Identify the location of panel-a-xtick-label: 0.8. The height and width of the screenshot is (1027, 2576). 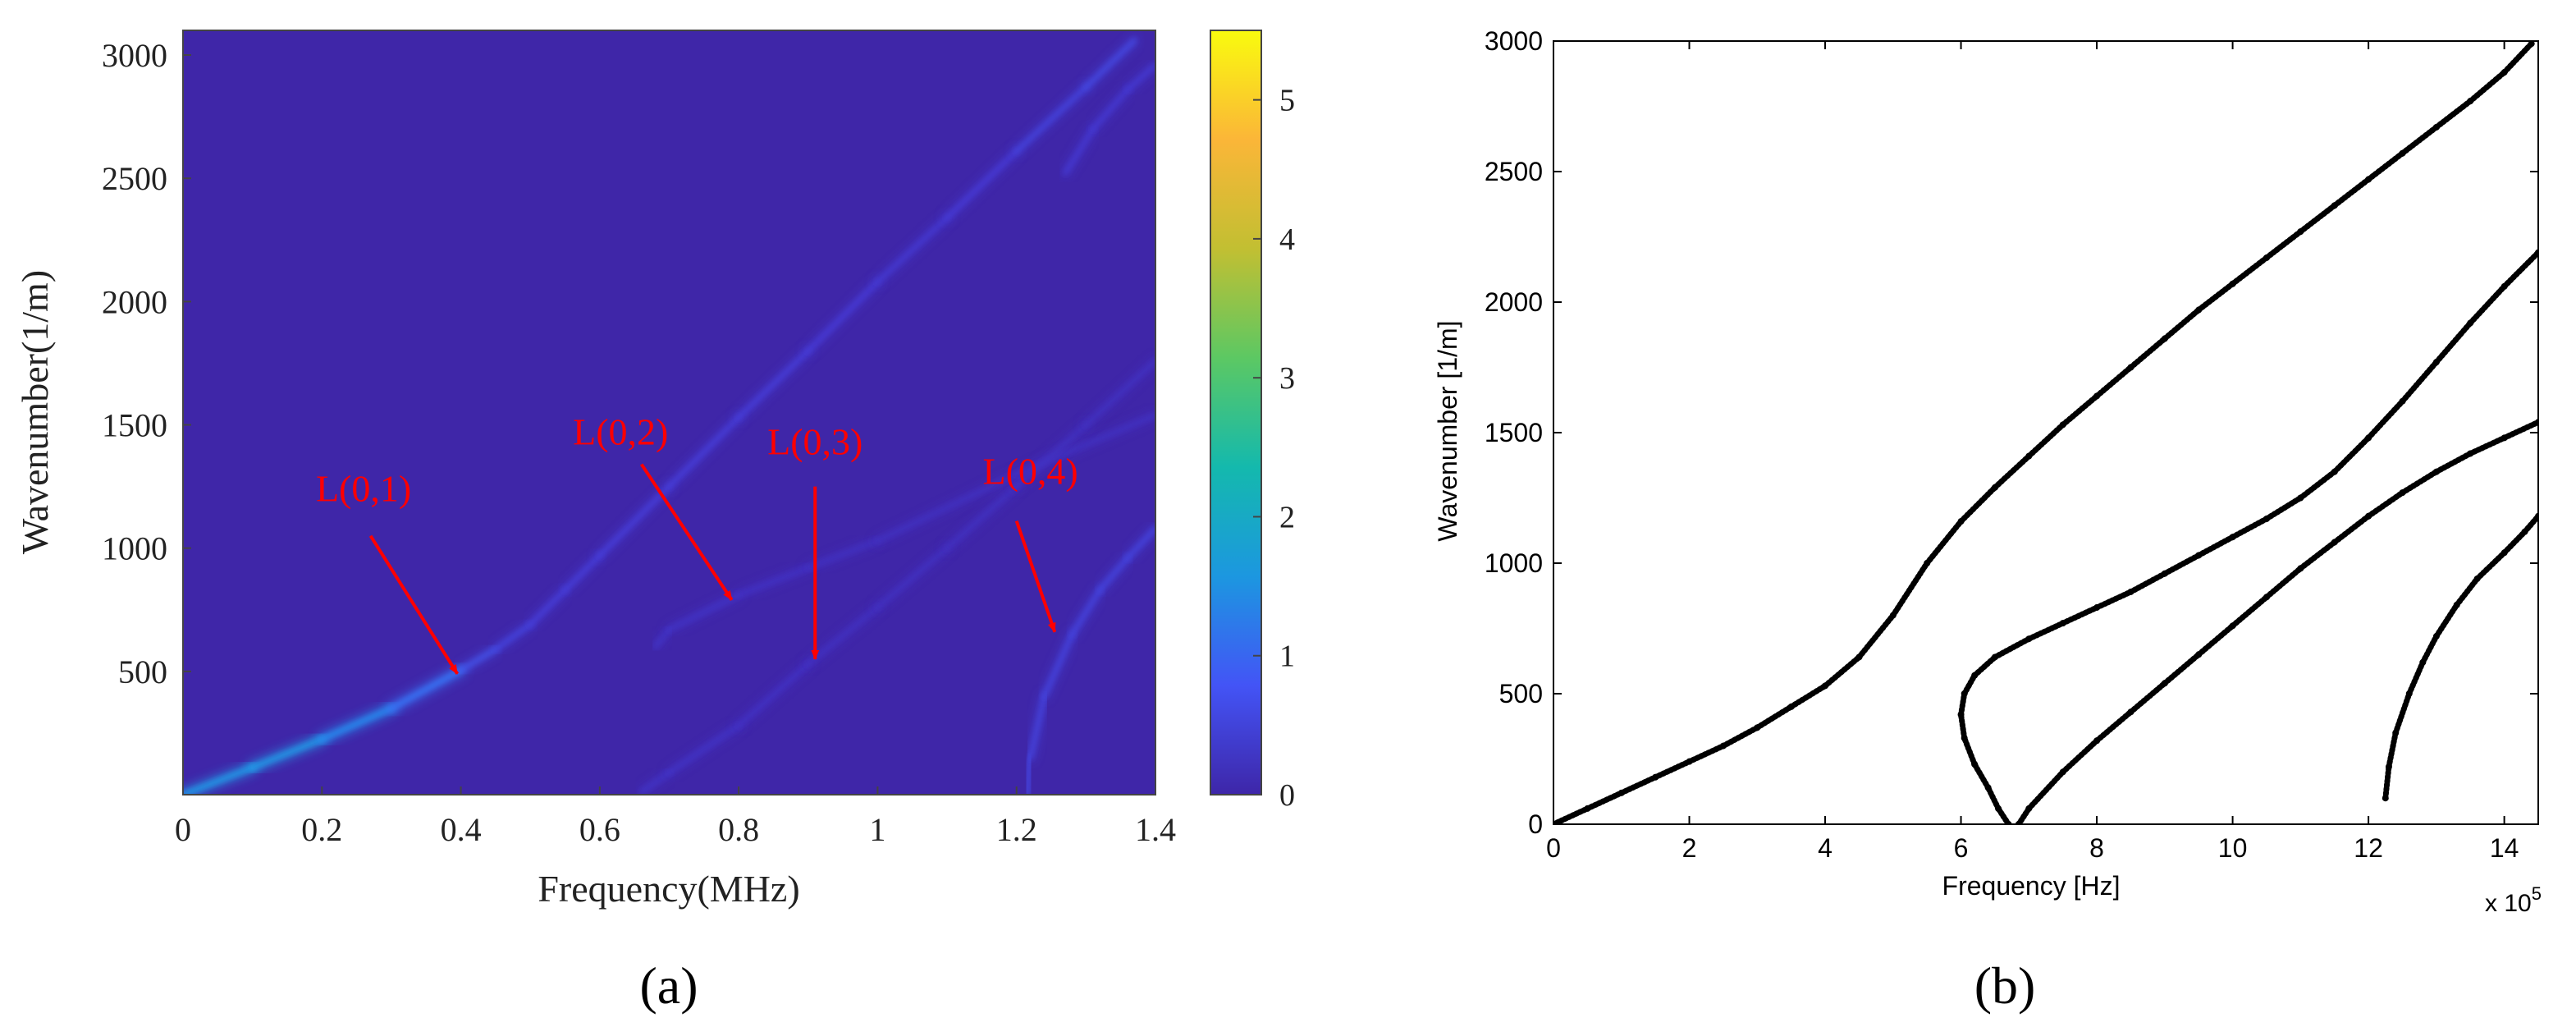
(738, 829).